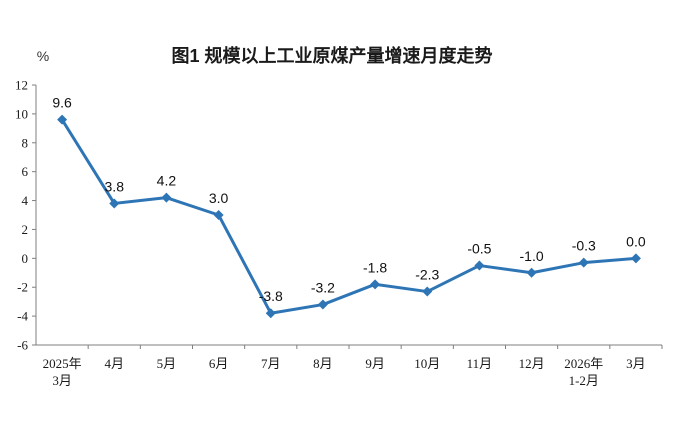  I want to click on x-axis-label: 9月, so click(375, 363).